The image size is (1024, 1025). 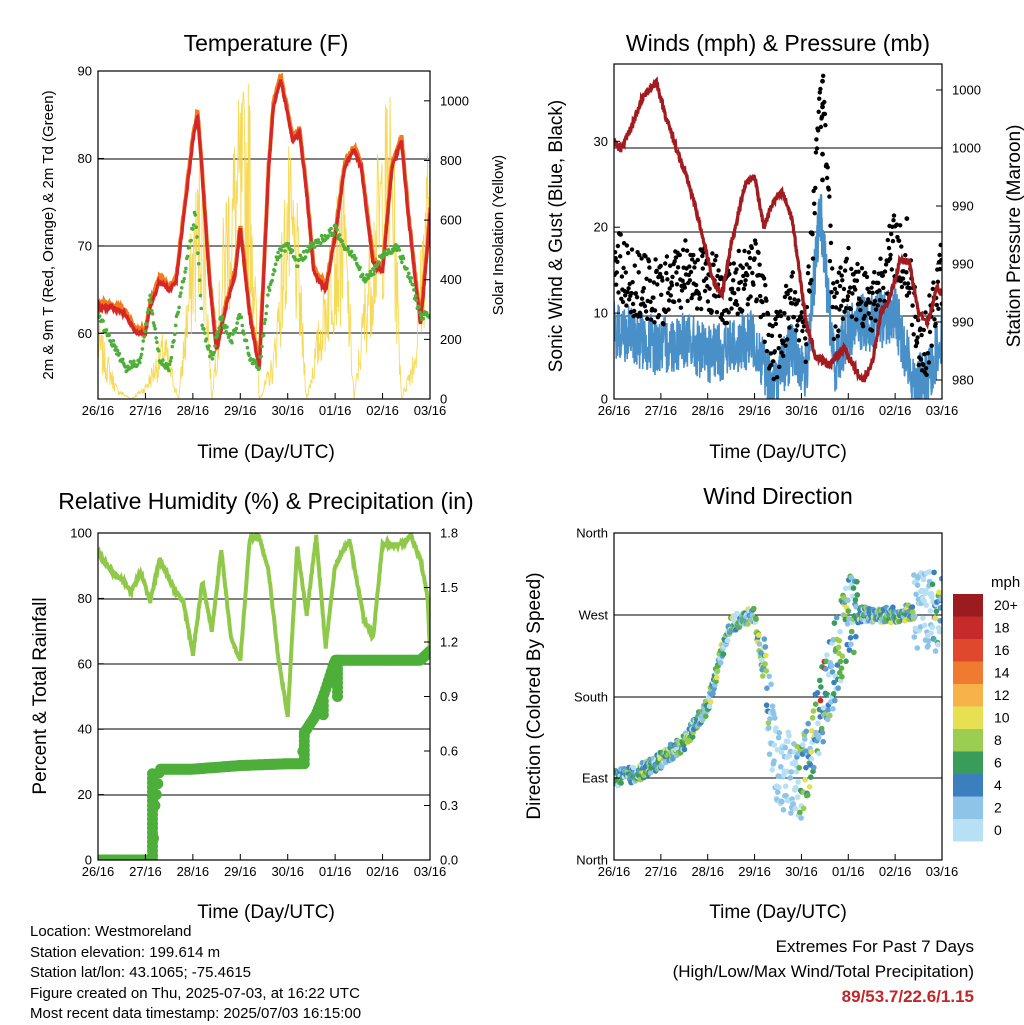 What do you see at coordinates (963, 322) in the screenshot?
I see `winds-right-tick-label-1: 990` at bounding box center [963, 322].